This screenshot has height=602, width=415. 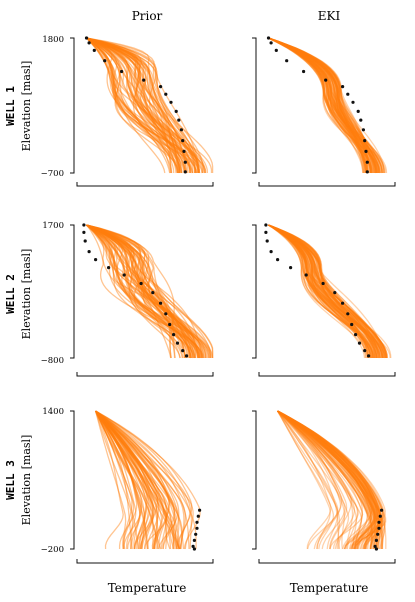 I want to click on column-title-eki: EKI, so click(x=329, y=16).